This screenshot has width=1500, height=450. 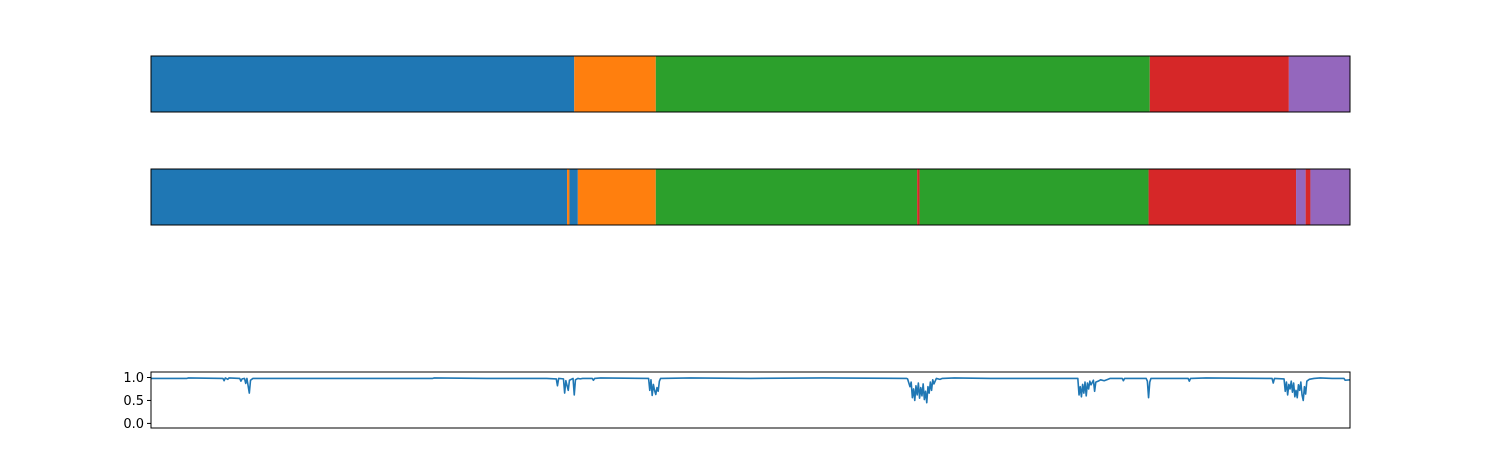 What do you see at coordinates (133, 424) in the screenshot?
I see `y-tick-label-0: 0.0` at bounding box center [133, 424].